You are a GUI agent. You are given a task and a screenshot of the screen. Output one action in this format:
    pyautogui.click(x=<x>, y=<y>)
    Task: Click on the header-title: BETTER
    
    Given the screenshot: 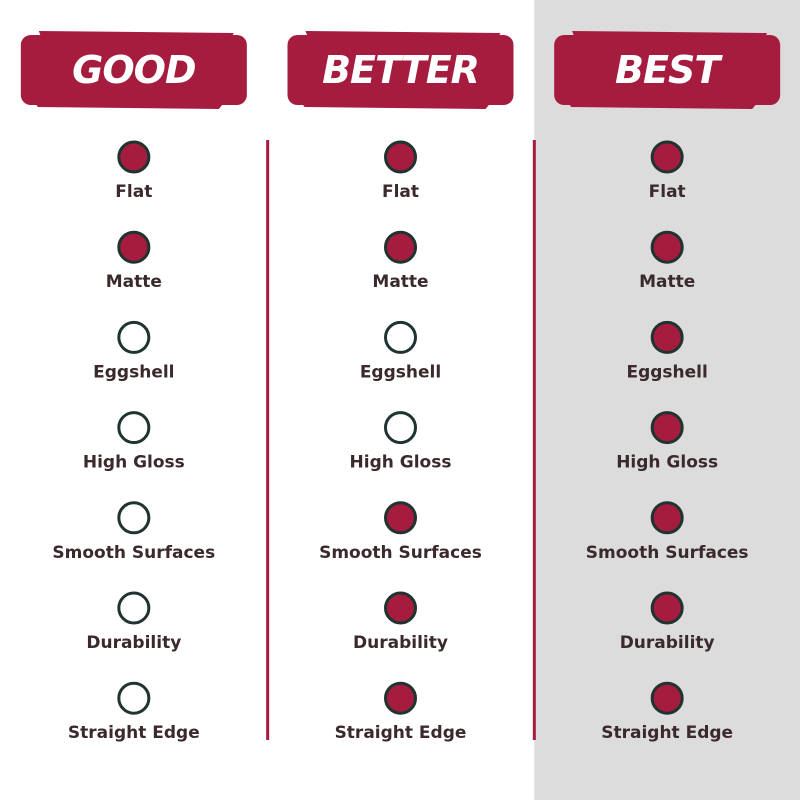 What is the action you would take?
    pyautogui.click(x=400, y=70)
    